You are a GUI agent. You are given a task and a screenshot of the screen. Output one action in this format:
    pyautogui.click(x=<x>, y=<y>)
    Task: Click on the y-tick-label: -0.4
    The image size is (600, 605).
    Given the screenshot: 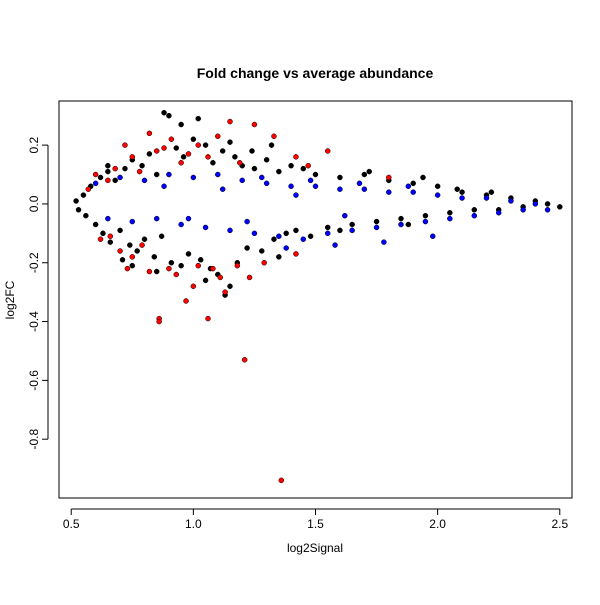 What is the action you would take?
    pyautogui.click(x=34, y=321)
    